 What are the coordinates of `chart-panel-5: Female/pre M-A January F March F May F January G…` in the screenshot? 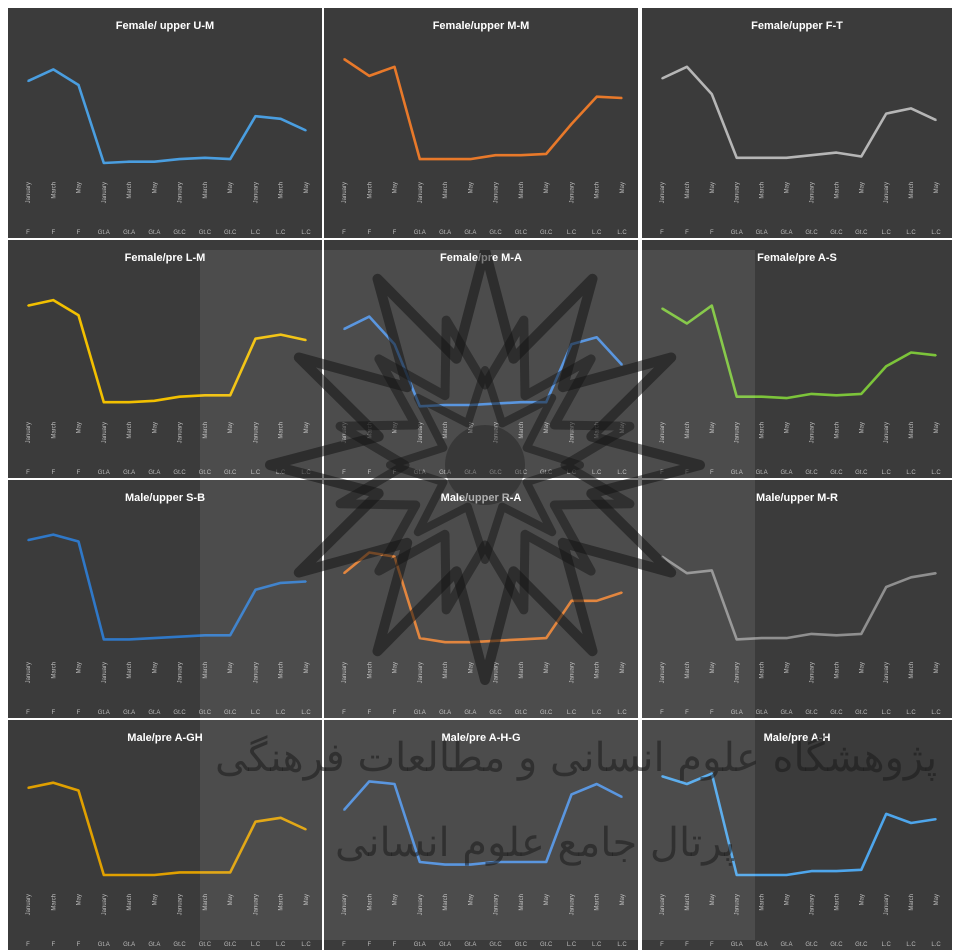 It's located at (481, 359).